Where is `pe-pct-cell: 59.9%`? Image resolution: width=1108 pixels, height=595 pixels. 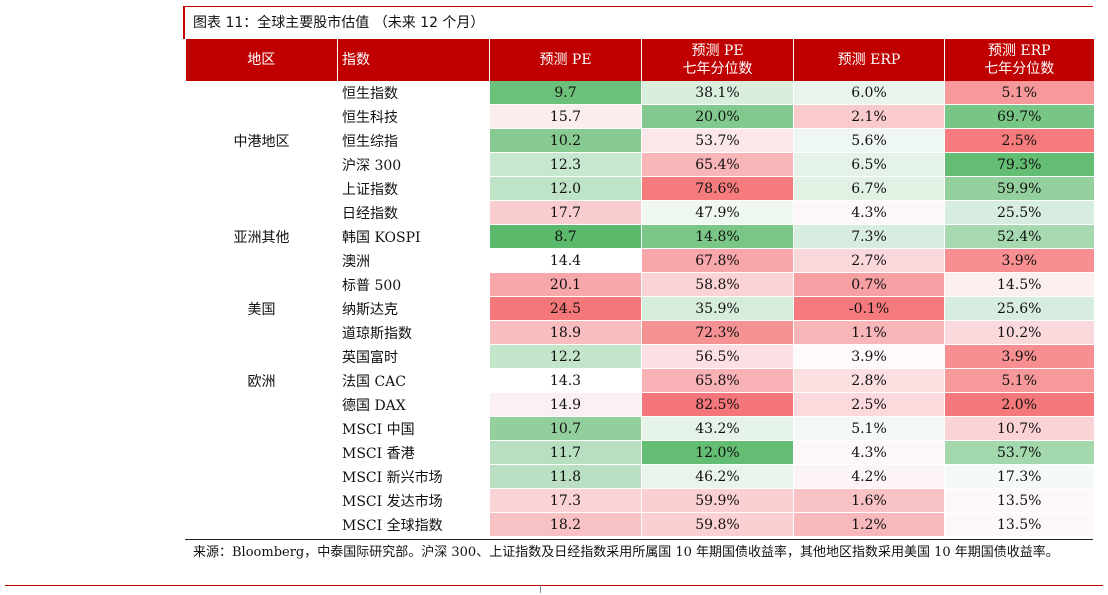
pe-pct-cell: 59.9% is located at coordinates (717, 500).